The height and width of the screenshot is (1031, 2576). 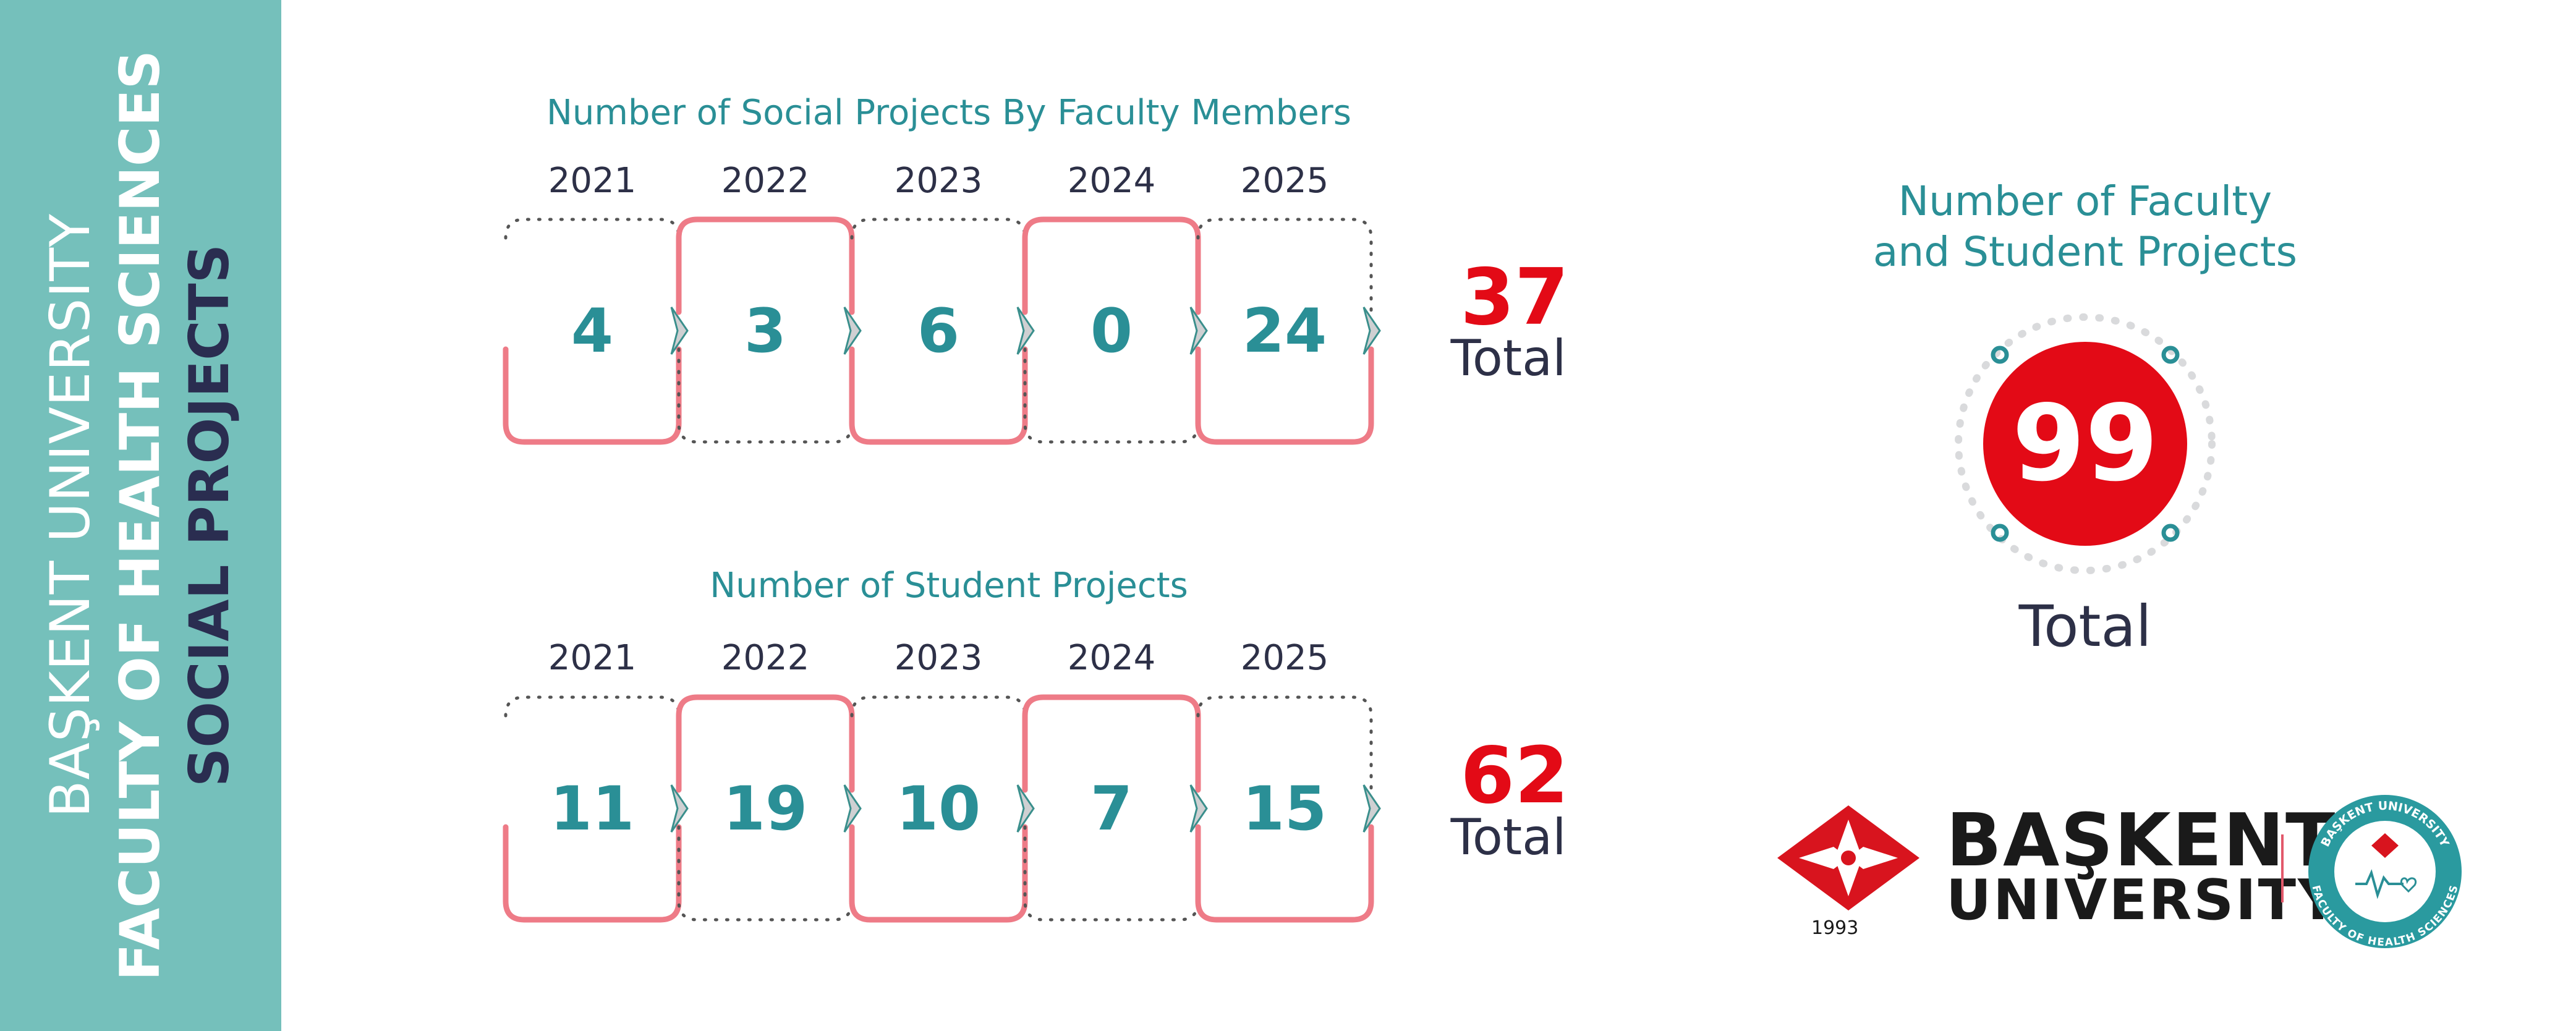 What do you see at coordinates (949, 586) in the screenshot?
I see `student-projects-title: Number of Student Projects` at bounding box center [949, 586].